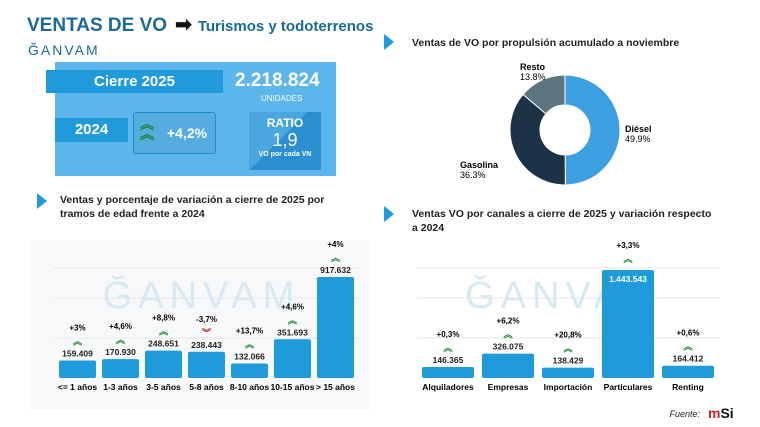 Image resolution: width=760 pixels, height=427 pixels. Describe the element at coordinates (163, 318) in the screenshot. I see `variation-label: +8,8%` at that location.